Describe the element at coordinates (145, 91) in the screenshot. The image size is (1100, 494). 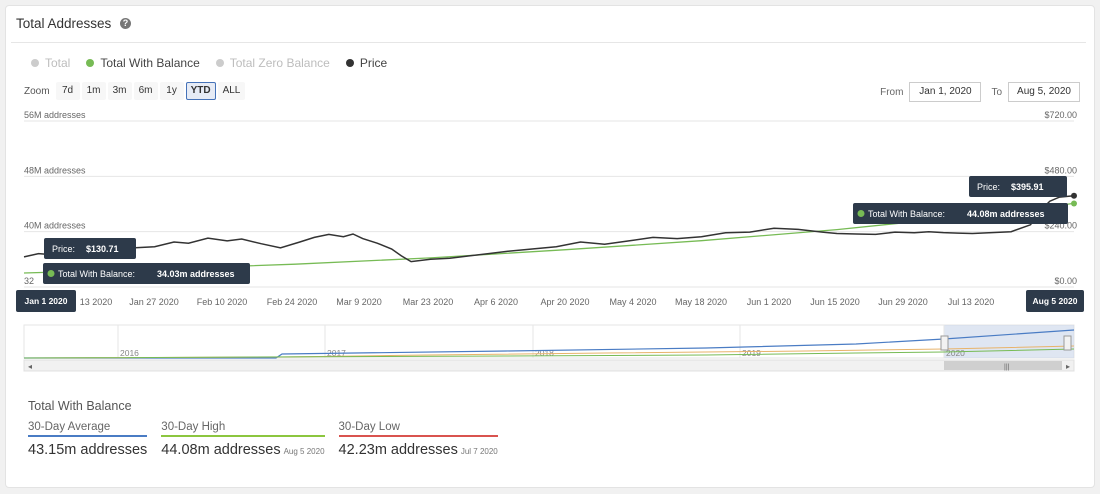
I see `zoom-6m-button: 6m` at that location.